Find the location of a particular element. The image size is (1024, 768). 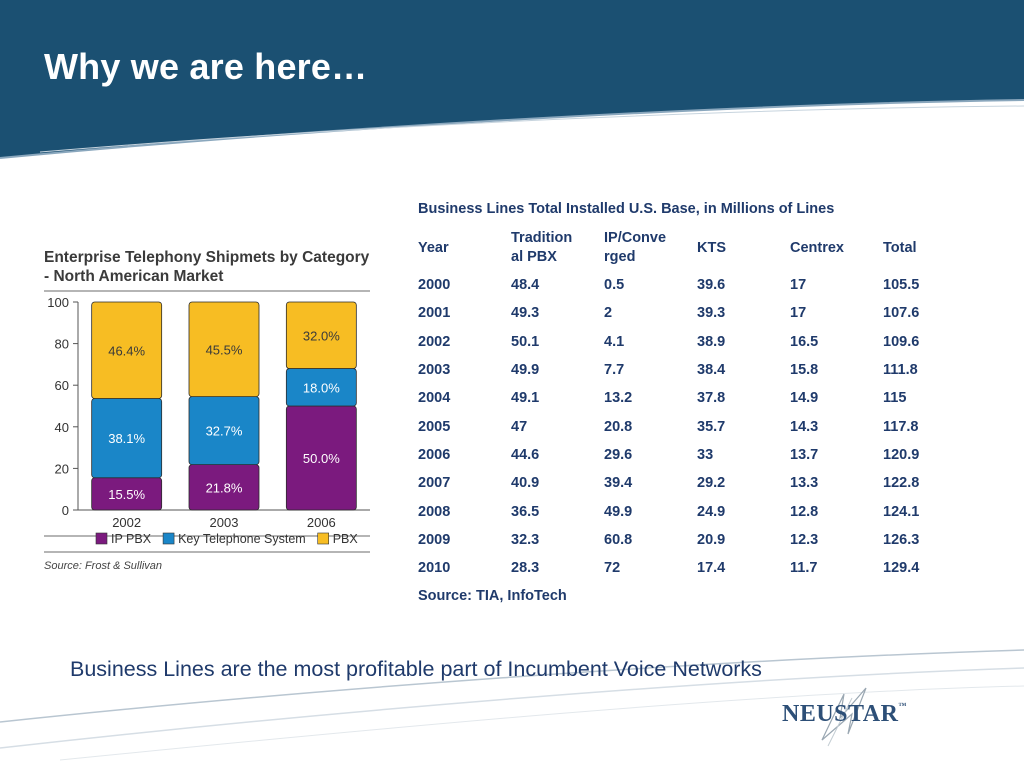

column-header: Centrex is located at coordinates (817, 247).